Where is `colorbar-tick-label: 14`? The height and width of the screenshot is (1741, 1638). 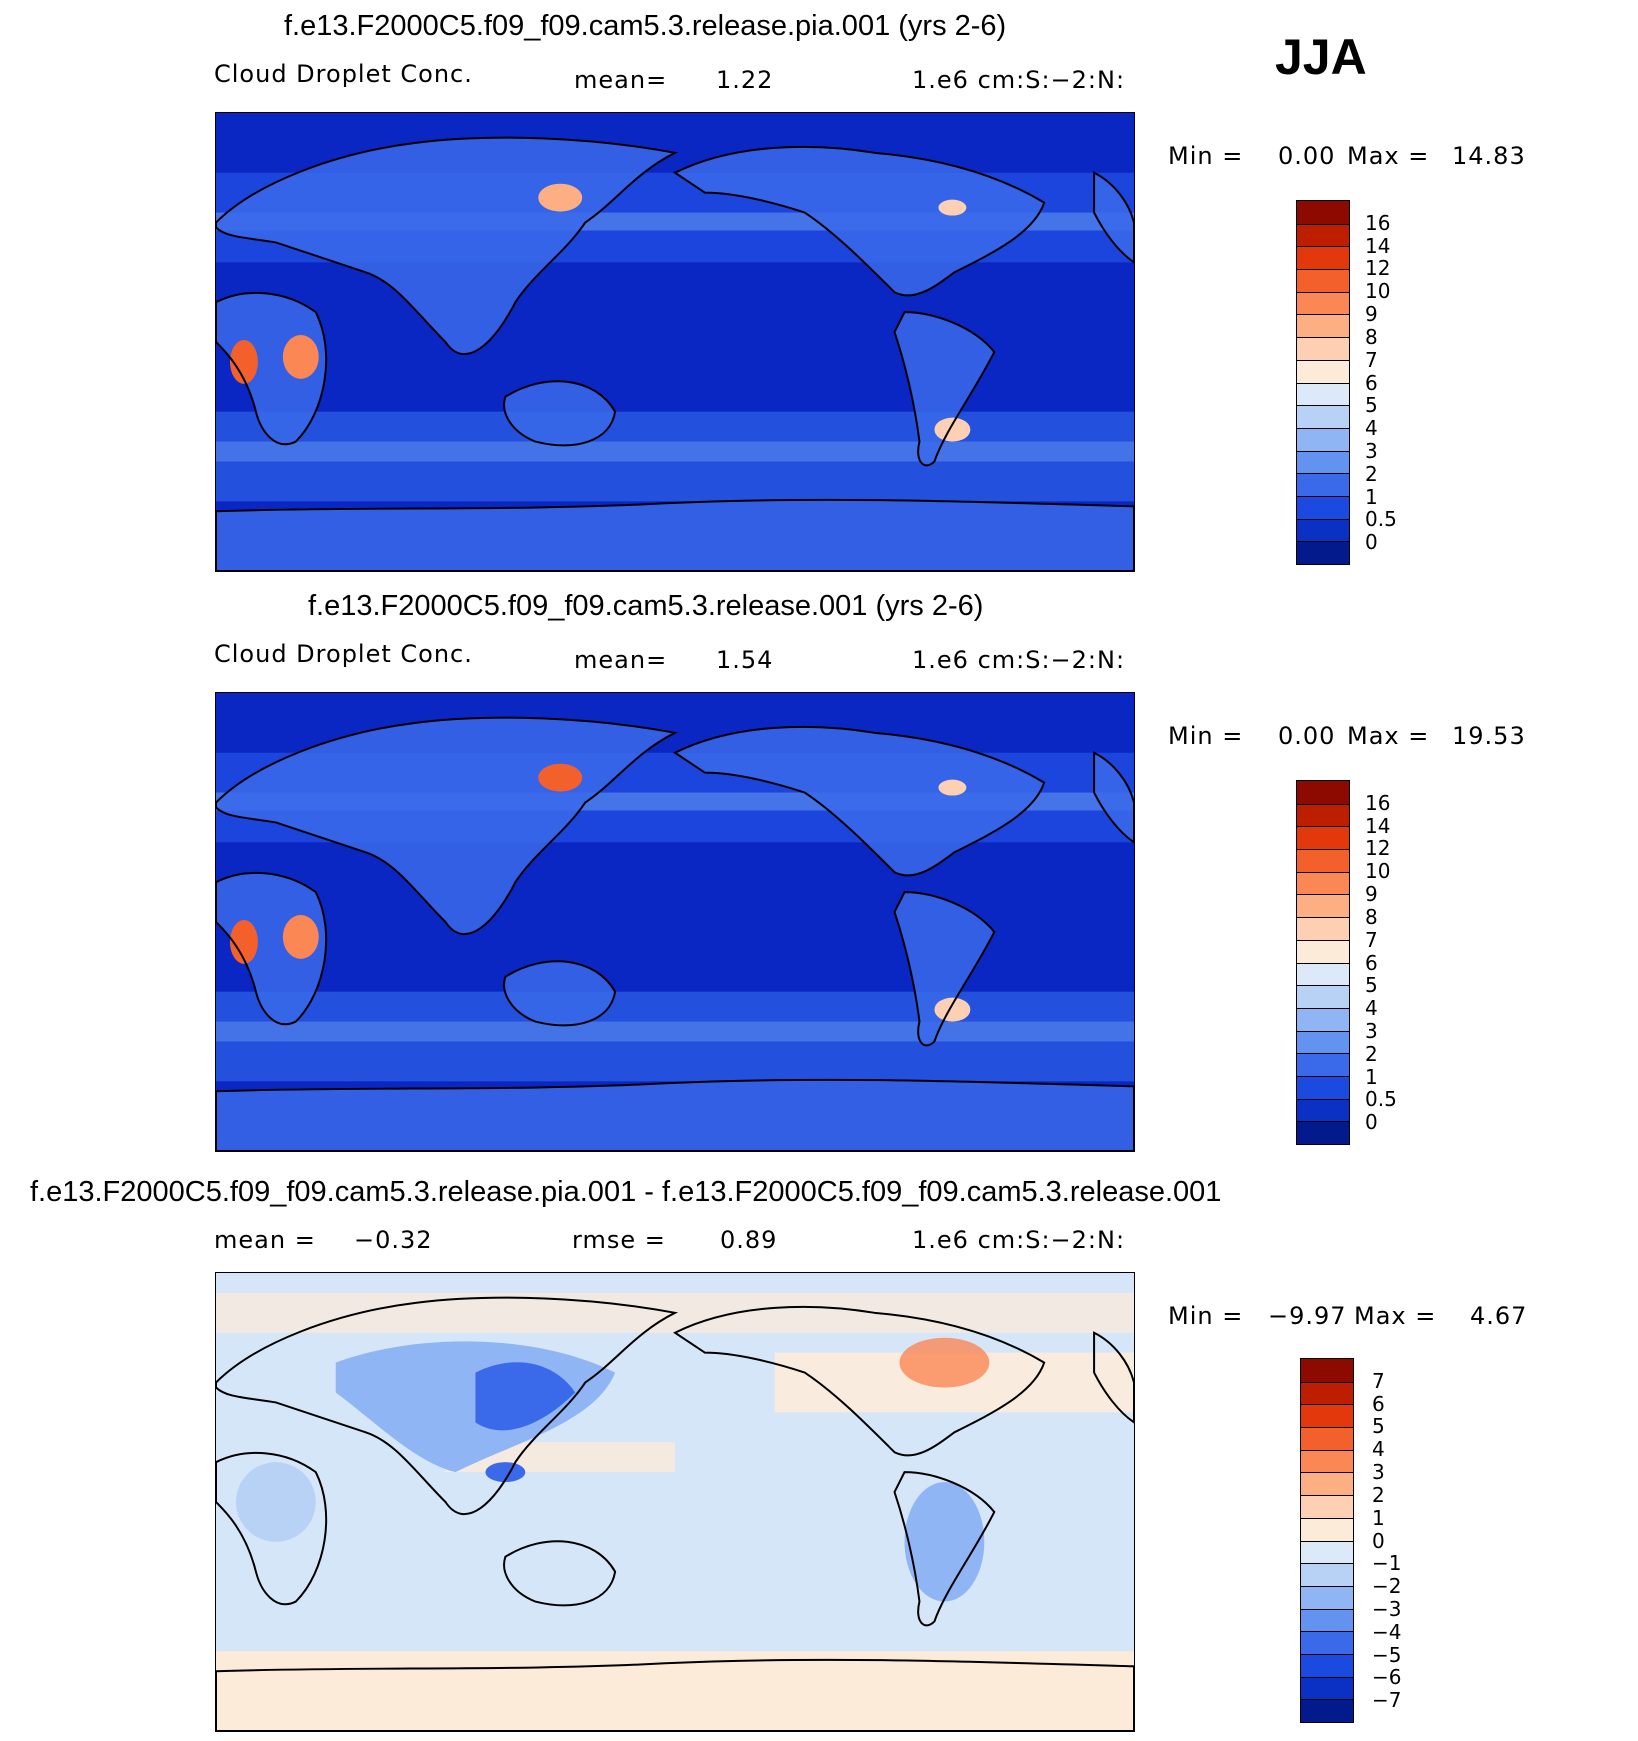 colorbar-tick-label: 14 is located at coordinates (1378, 825).